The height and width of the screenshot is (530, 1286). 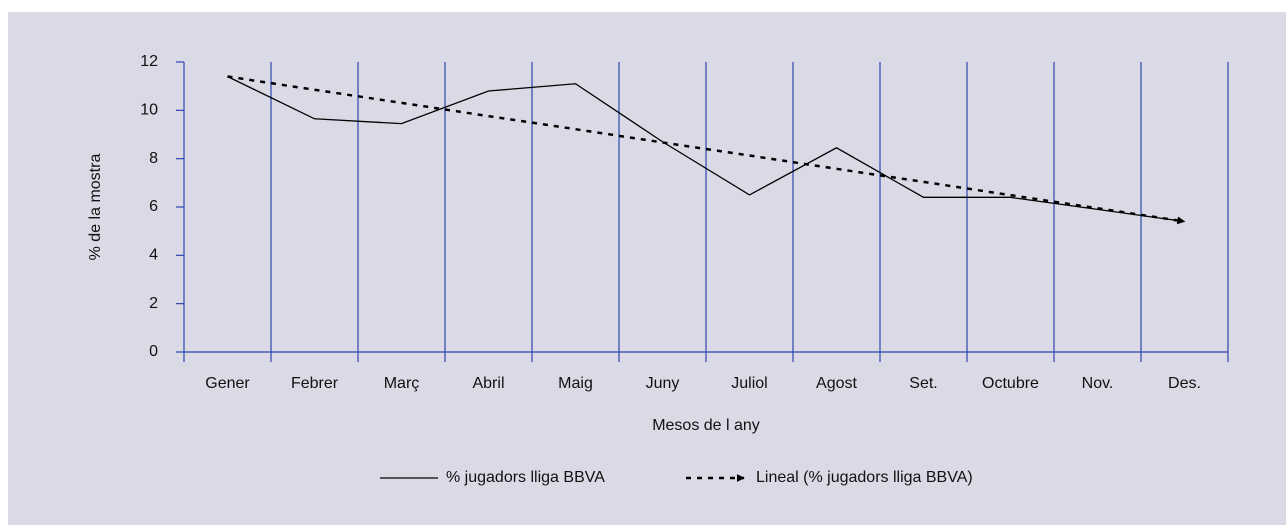 What do you see at coordinates (153, 158) in the screenshot?
I see `y-tick-label: 8` at bounding box center [153, 158].